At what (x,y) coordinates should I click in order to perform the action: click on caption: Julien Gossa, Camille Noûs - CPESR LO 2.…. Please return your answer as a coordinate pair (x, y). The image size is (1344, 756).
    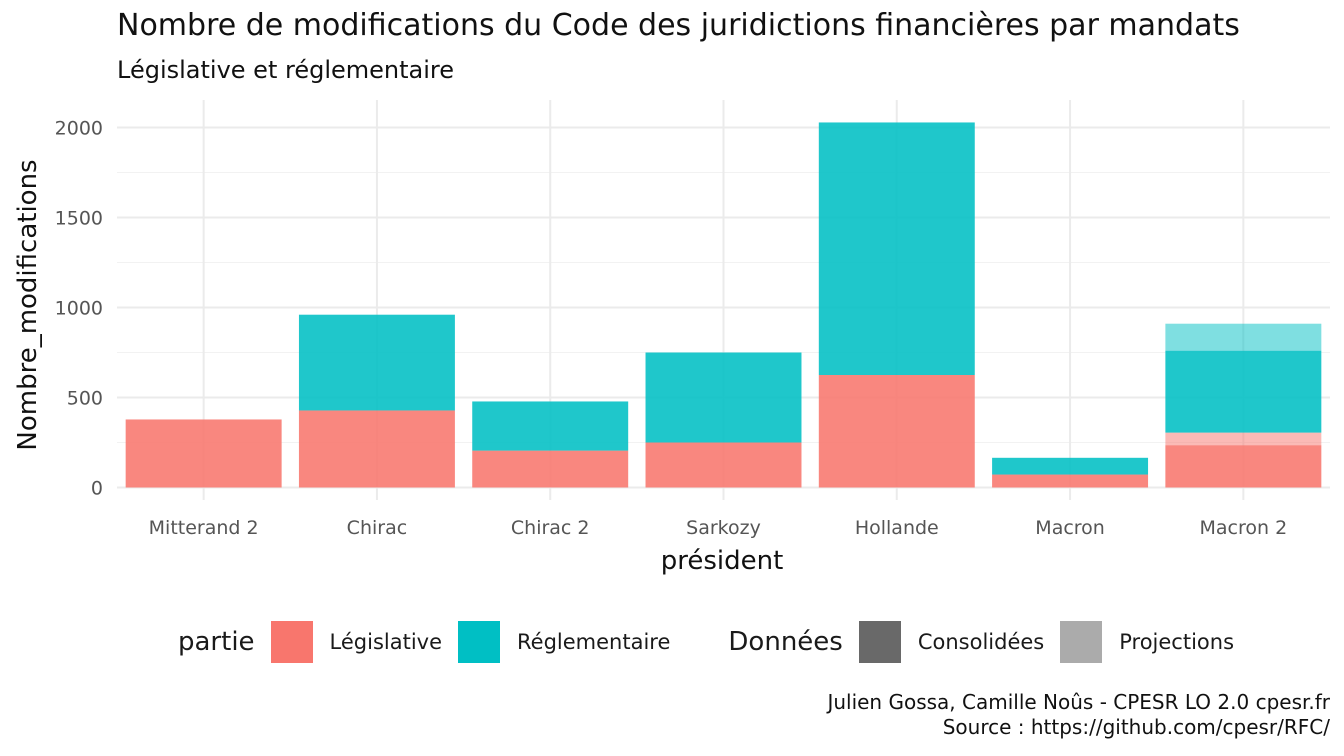
    Looking at the image, I should click on (1078, 715).